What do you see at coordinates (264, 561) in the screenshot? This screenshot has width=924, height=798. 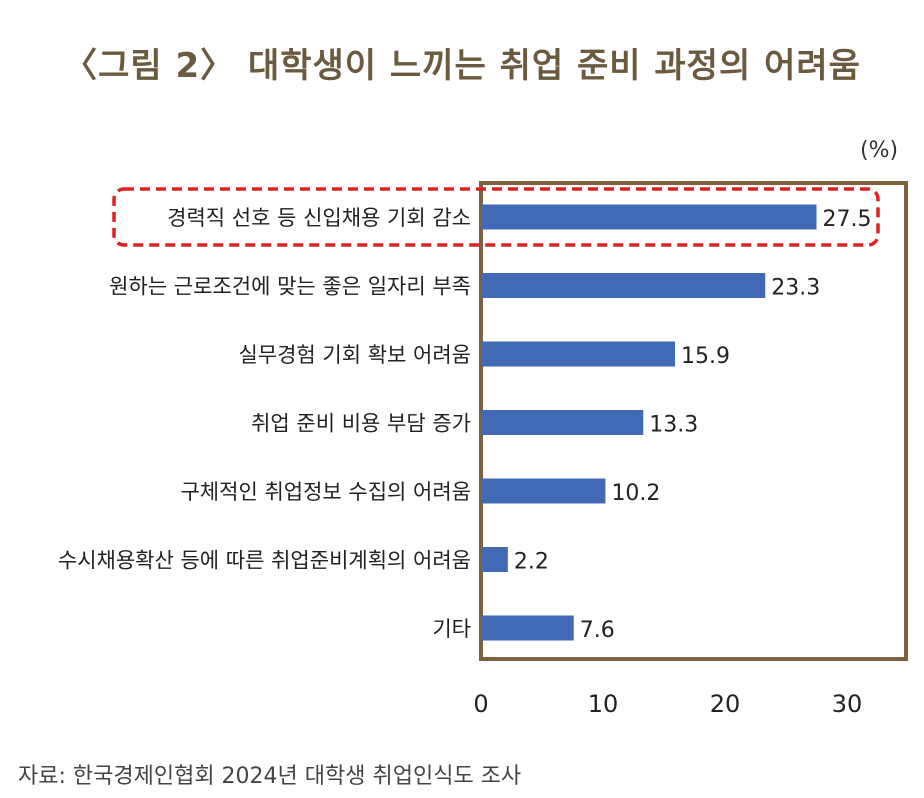 I see `category-label-5: 수시채용확산 등에 따른 취업준비계획의 어려움` at bounding box center [264, 561].